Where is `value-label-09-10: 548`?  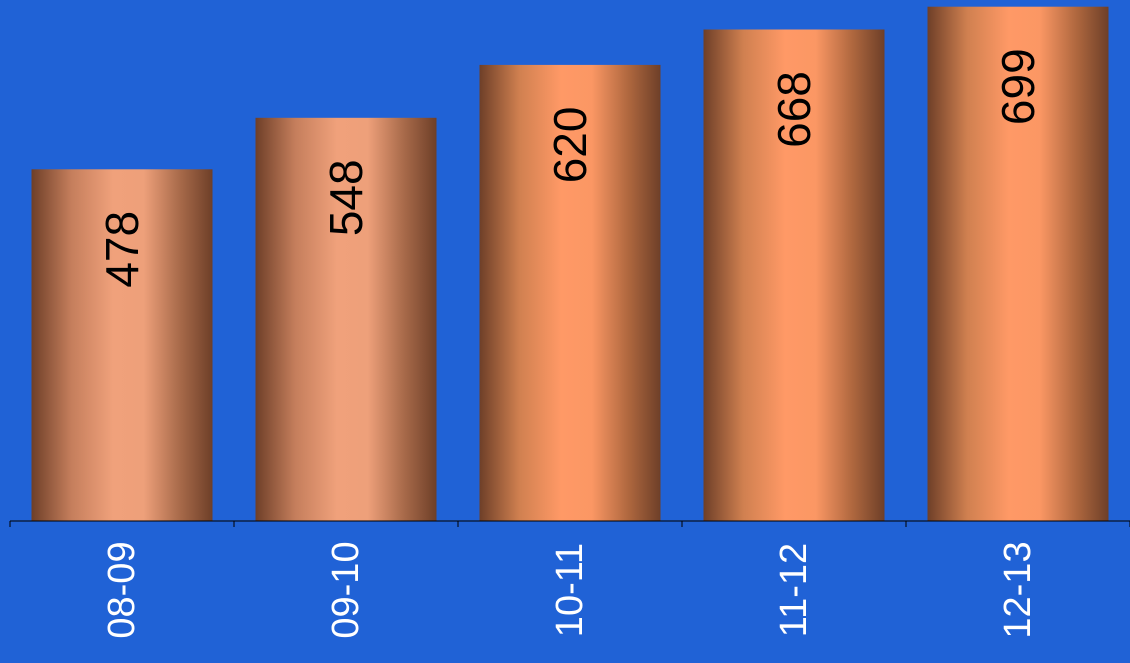 value-label-09-10: 548 is located at coordinates (346, 197).